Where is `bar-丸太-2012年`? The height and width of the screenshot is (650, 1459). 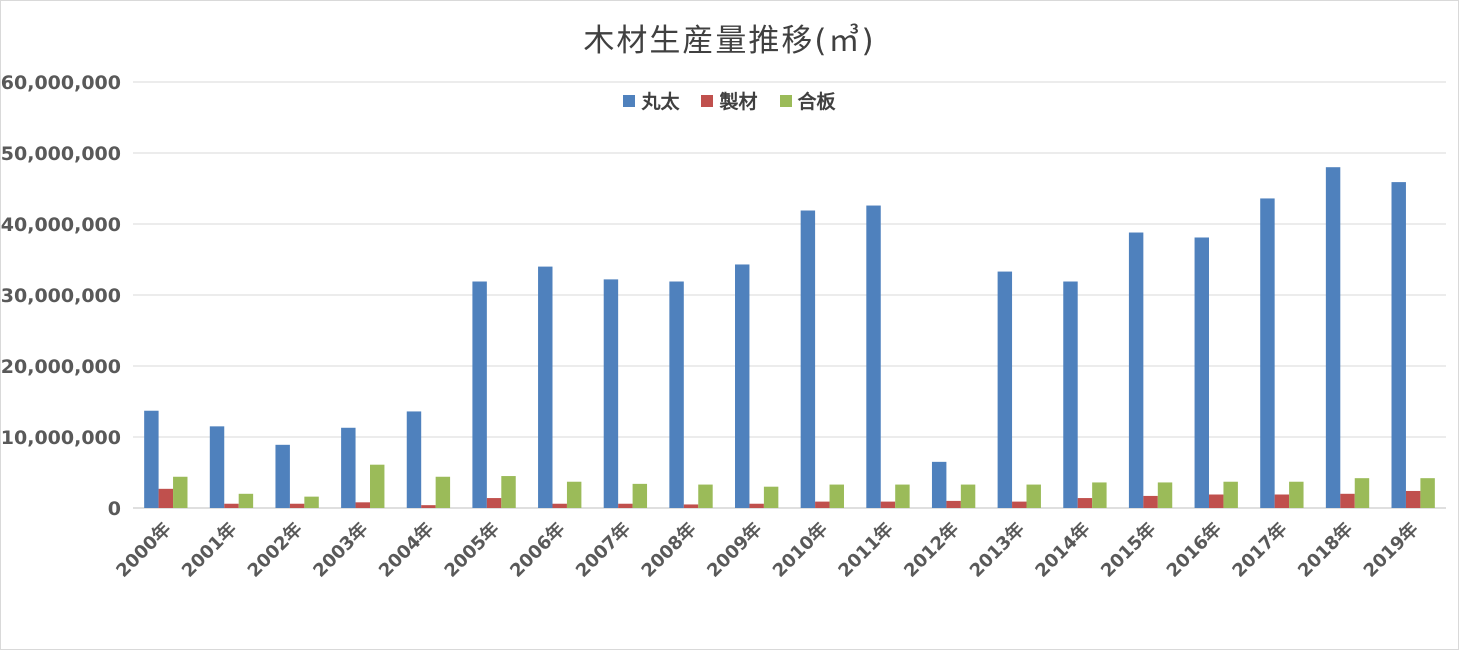
bar-丸太-2012年 is located at coordinates (939, 484).